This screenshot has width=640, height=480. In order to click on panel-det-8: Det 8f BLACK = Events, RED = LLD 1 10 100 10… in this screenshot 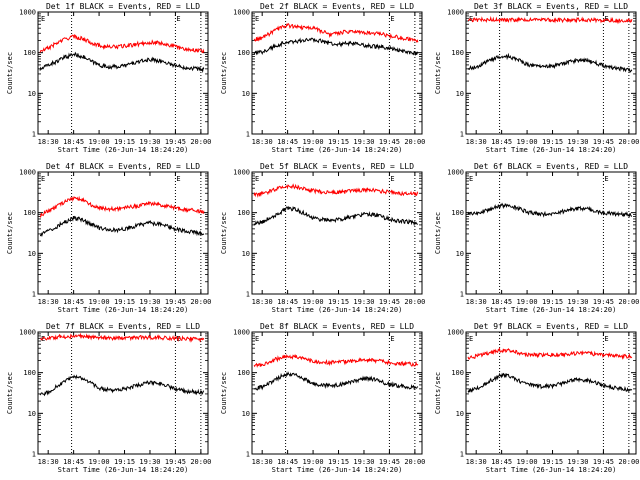, I will do `click(322, 398)`.